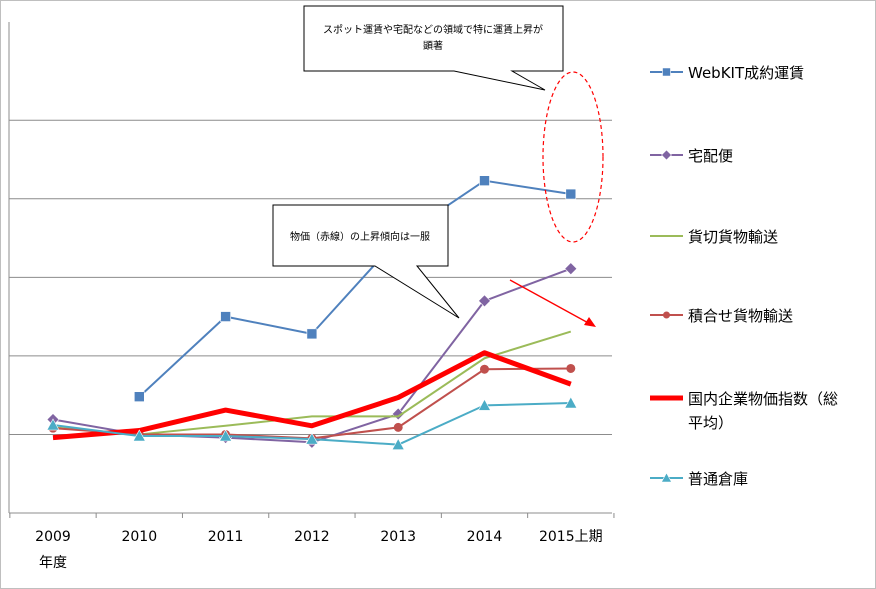 Image resolution: width=876 pixels, height=589 pixels. What do you see at coordinates (53, 537) in the screenshot?
I see `x-tick-label: 2009` at bounding box center [53, 537].